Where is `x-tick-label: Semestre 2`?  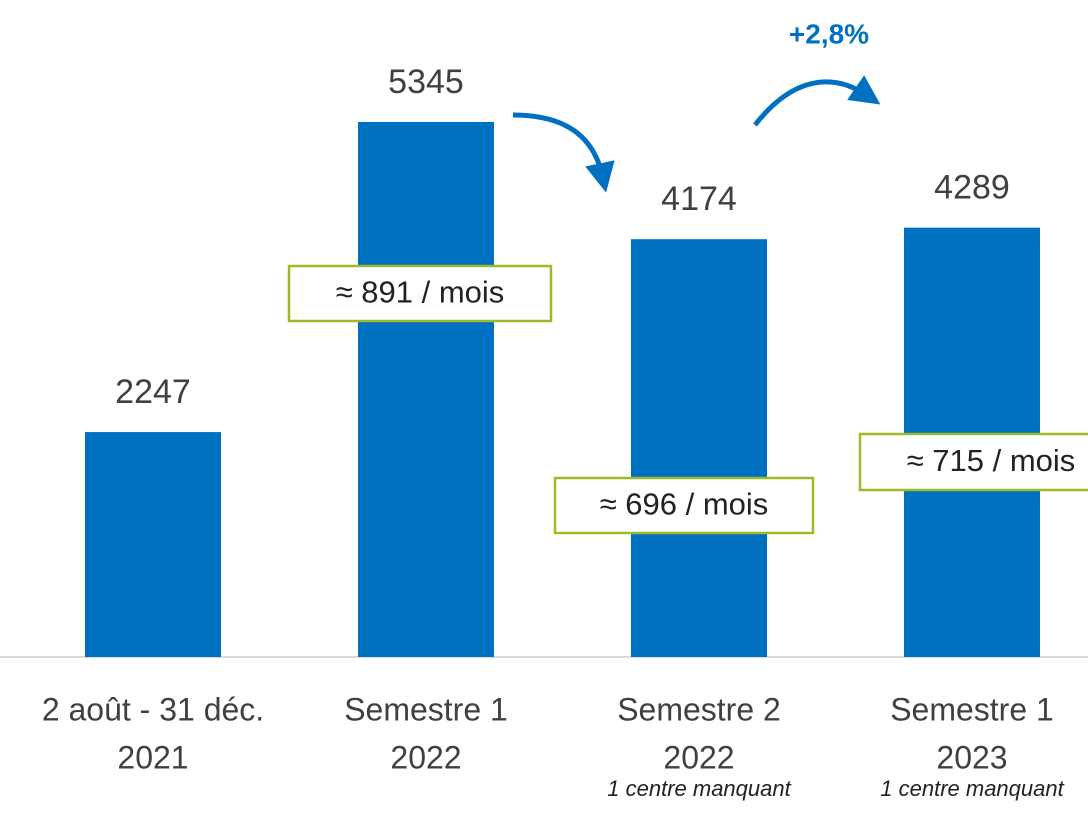 x-tick-label: Semestre 2 is located at coordinates (699, 709).